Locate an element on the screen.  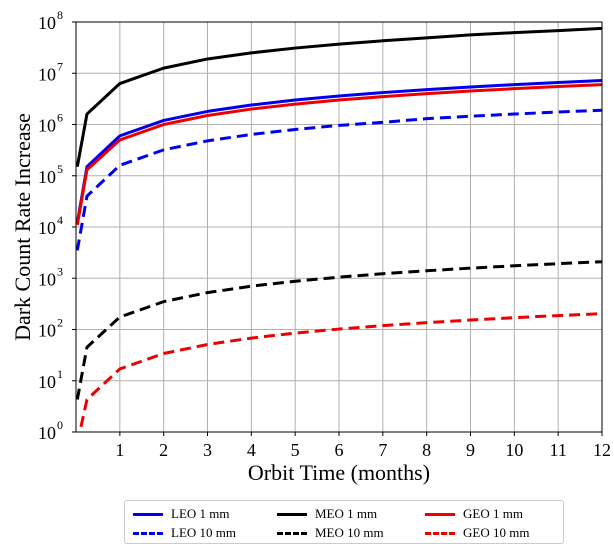
legend-label: LEO 1 mm is located at coordinates (200, 513).